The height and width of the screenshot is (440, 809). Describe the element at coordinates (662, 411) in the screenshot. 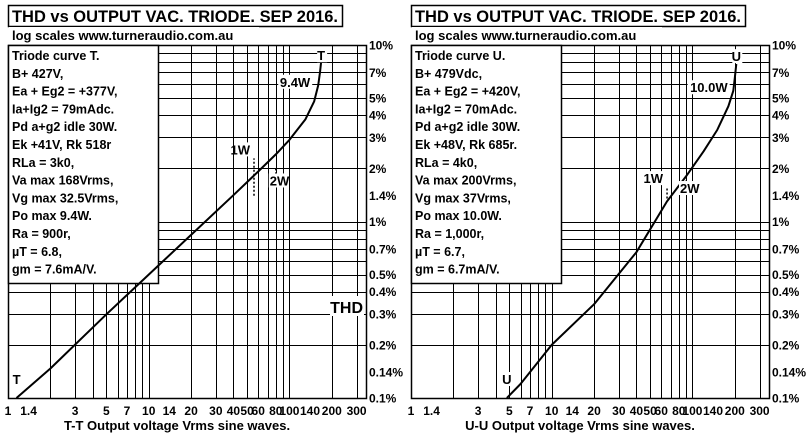

I see `x-tick-label: 60` at that location.